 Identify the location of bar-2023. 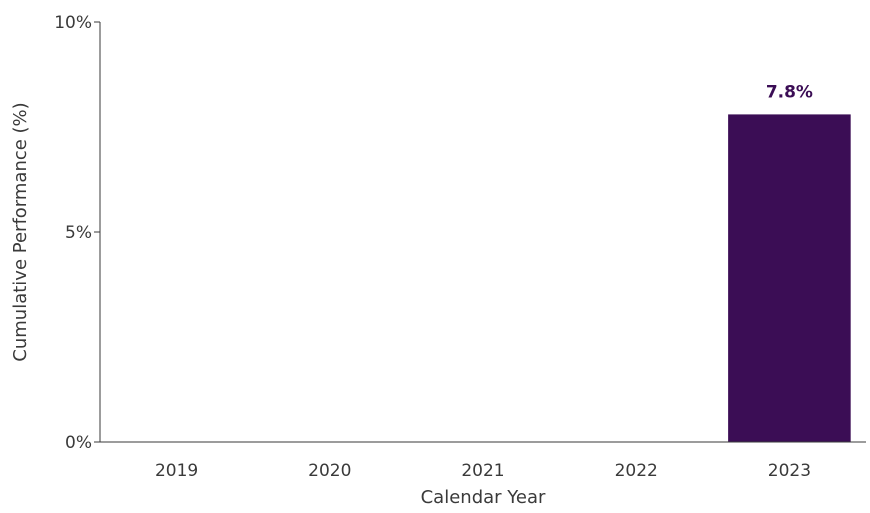
(789, 278).